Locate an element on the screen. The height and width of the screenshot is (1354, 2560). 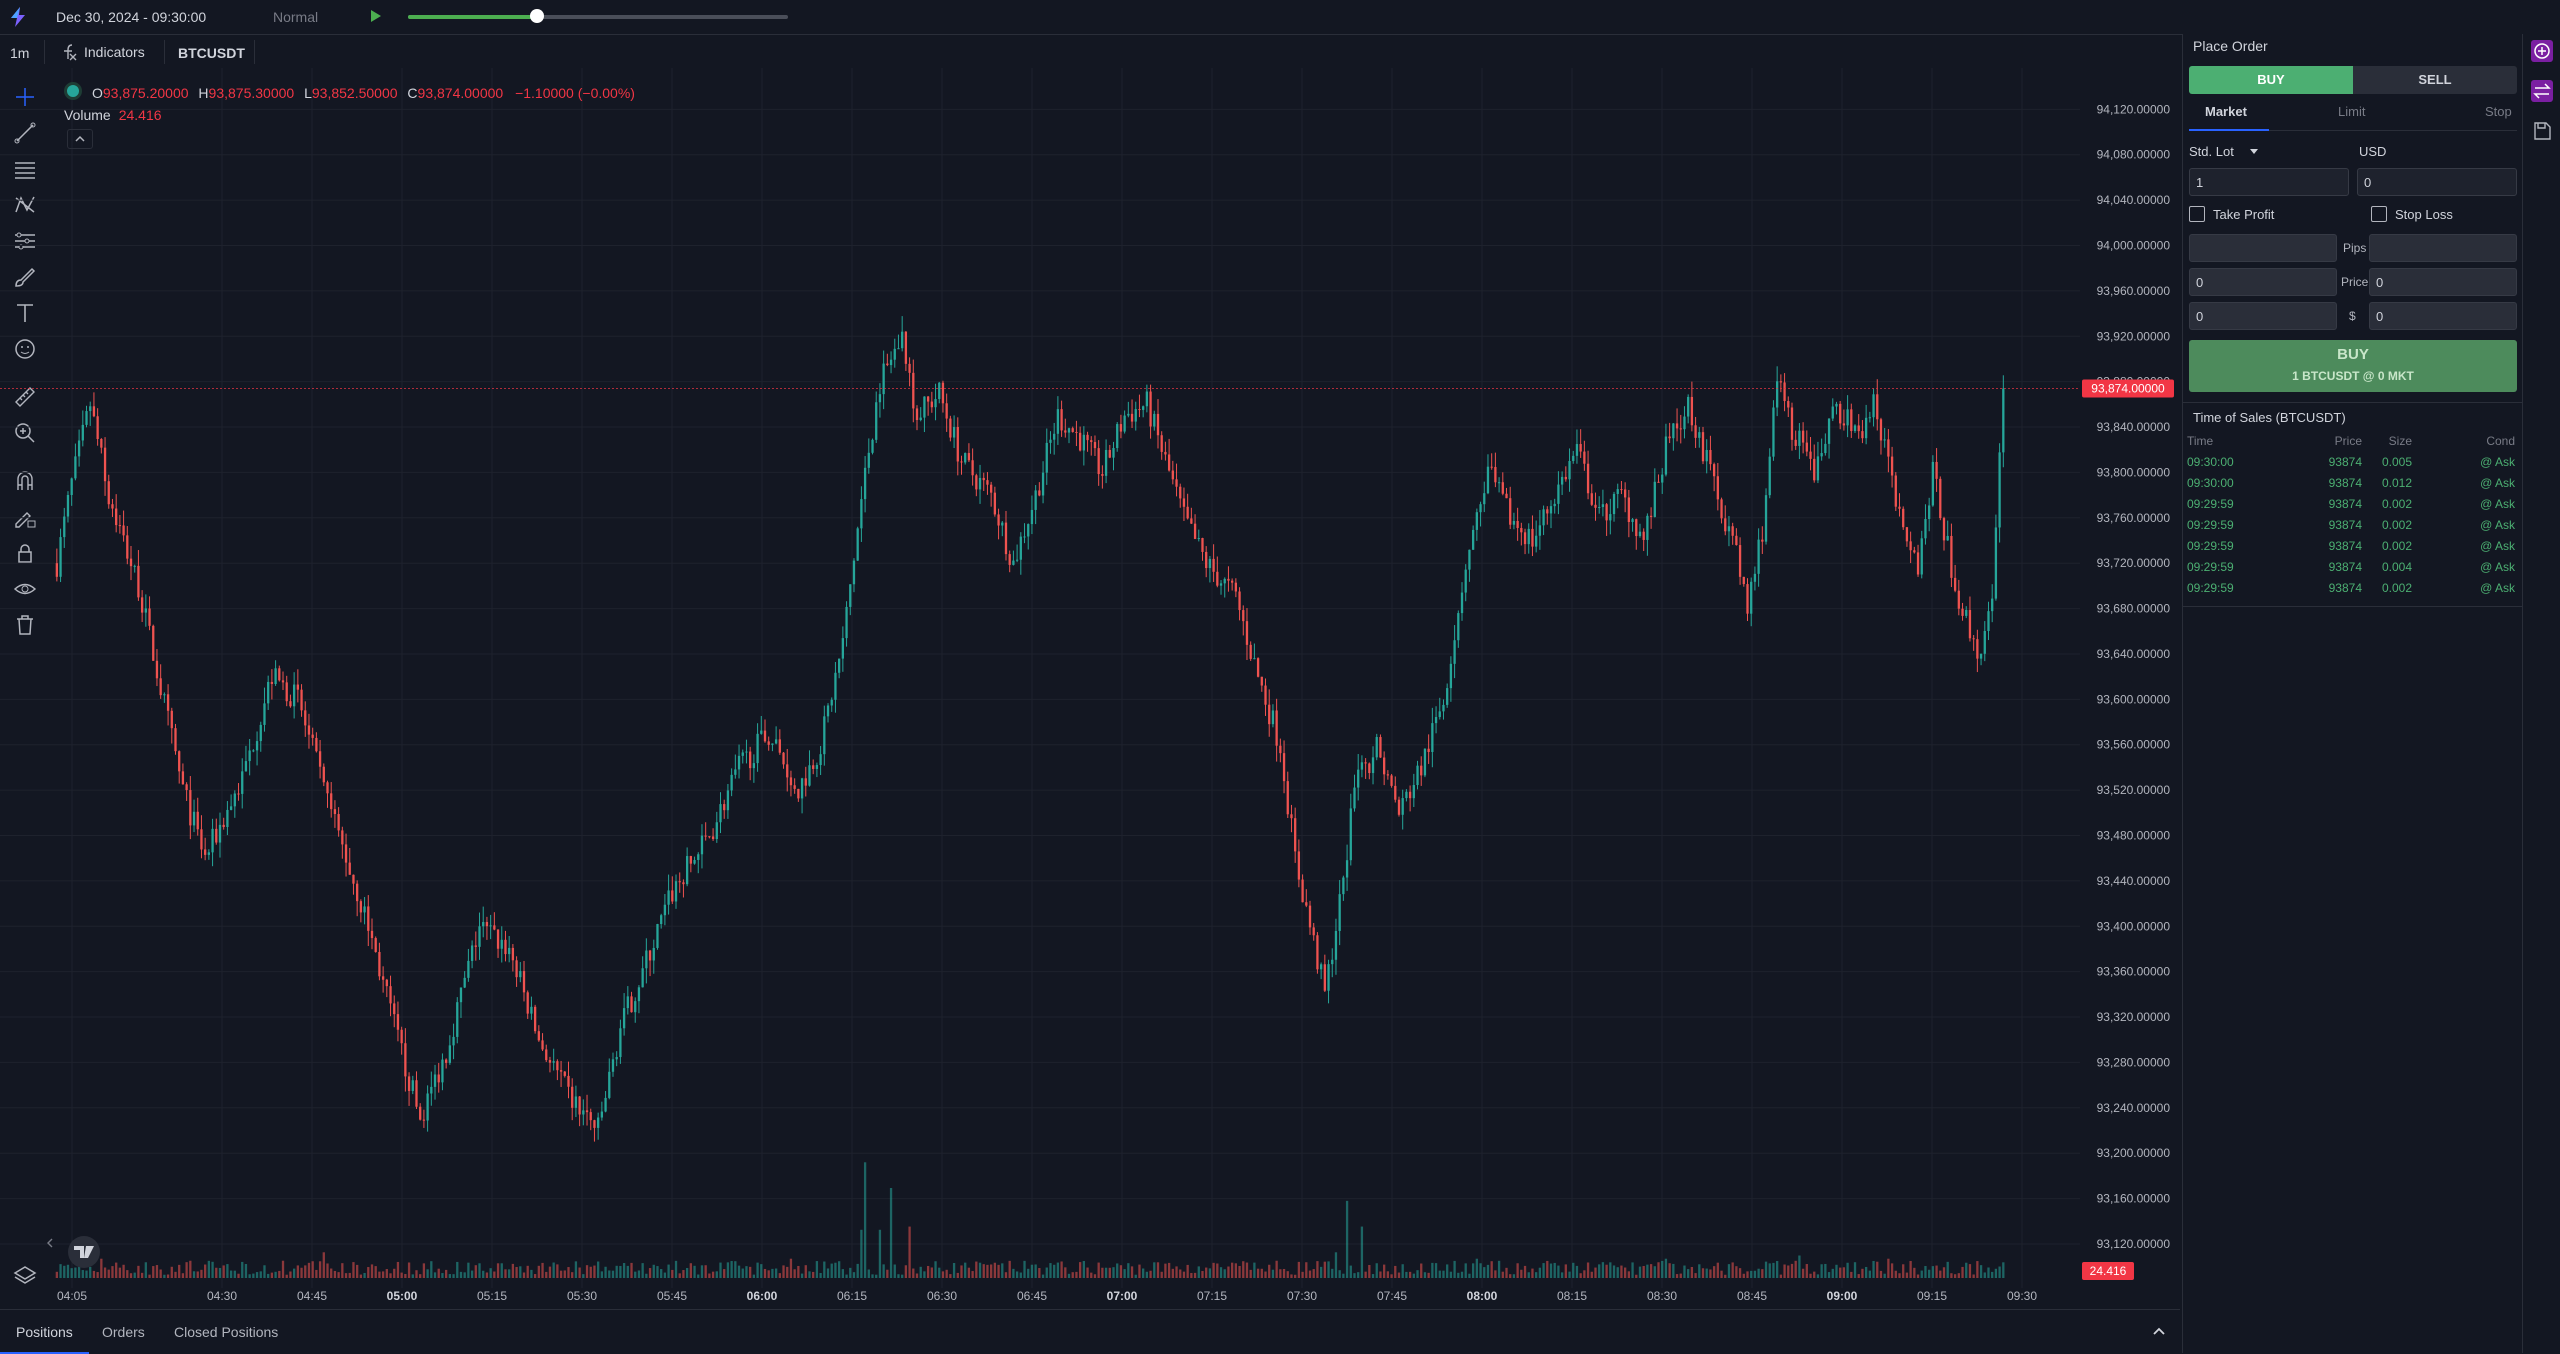
sl-price-input: 0 is located at coordinates (2443, 282).